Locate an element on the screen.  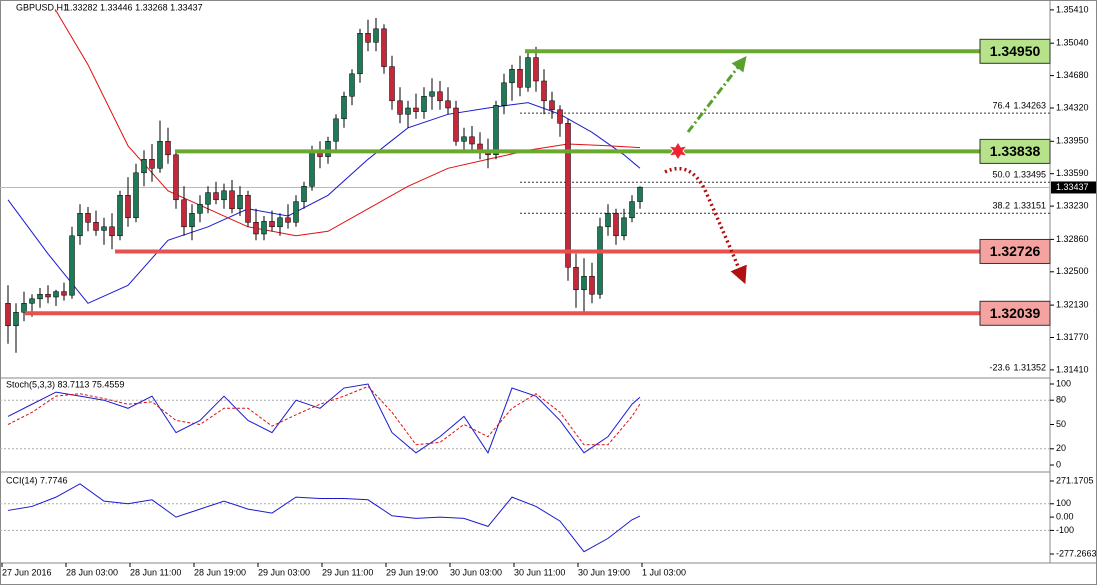
current-price-box is located at coordinates (1073, 187).